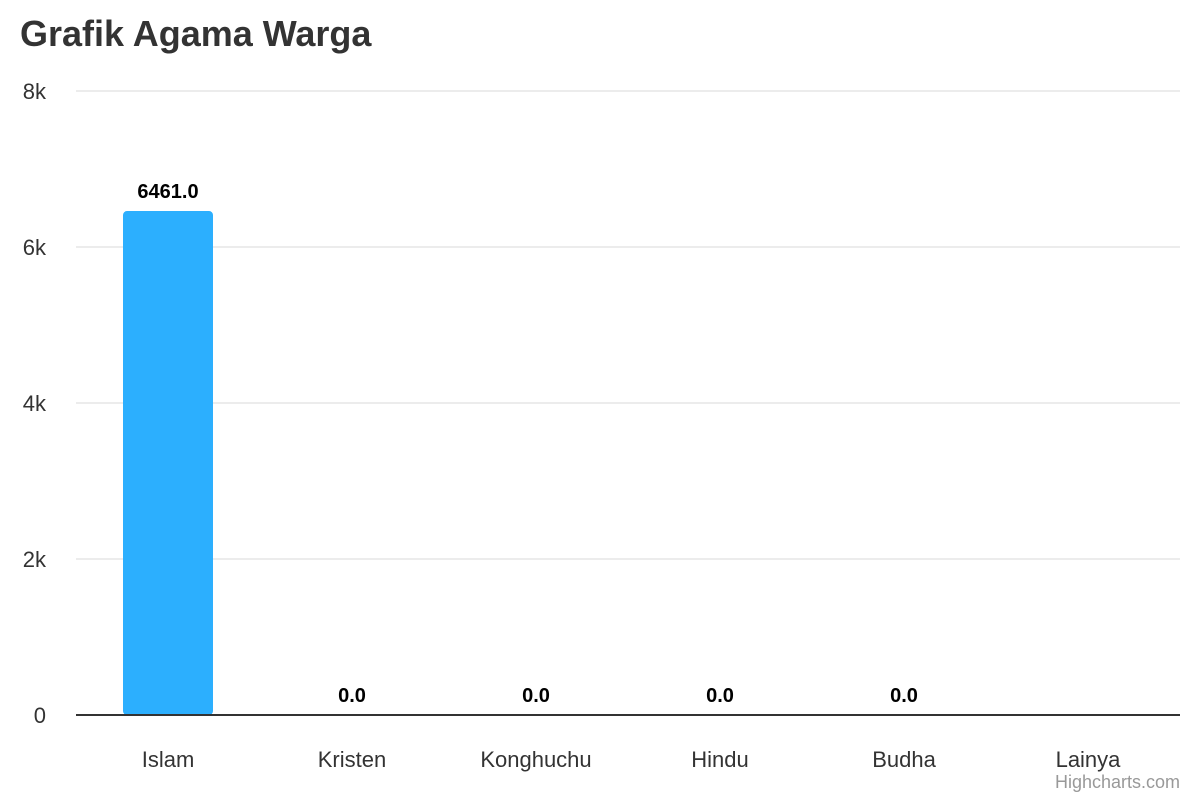 The width and height of the screenshot is (1200, 800). Describe the element at coordinates (35, 403) in the screenshot. I see `y-tick-label: 4k` at that location.